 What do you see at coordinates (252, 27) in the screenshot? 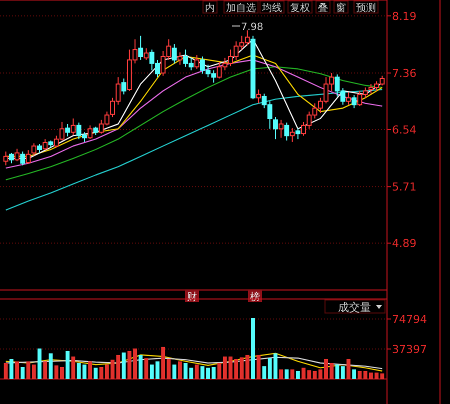
I see `annotation: 7.98` at bounding box center [252, 27].